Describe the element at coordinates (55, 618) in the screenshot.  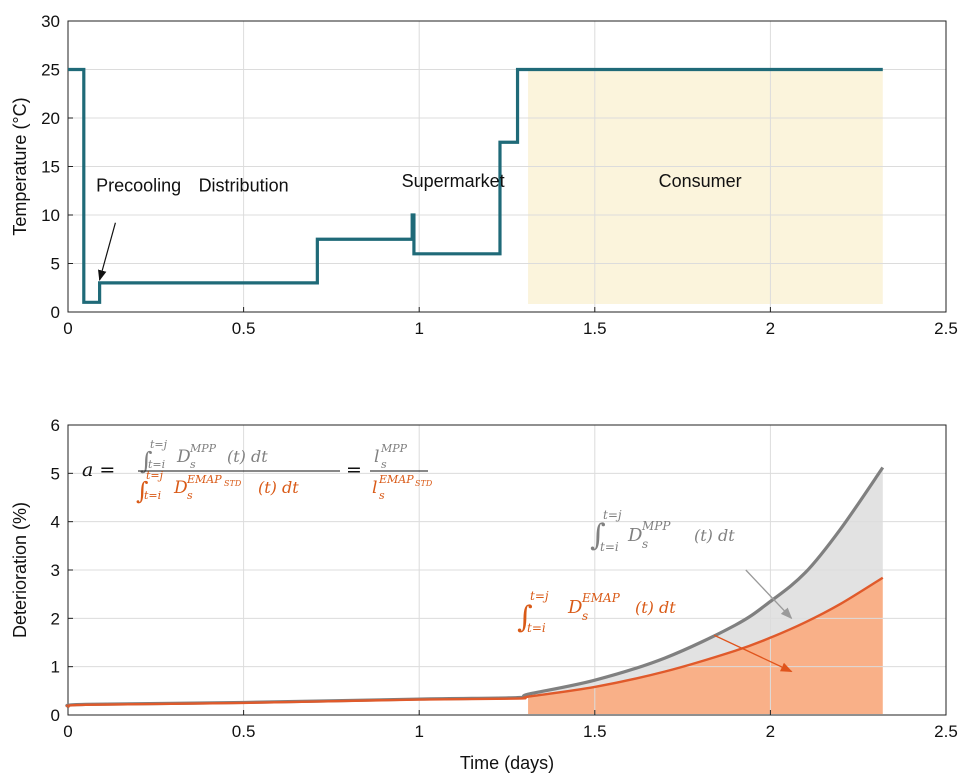
I see `y-tick-label: 2` at that location.